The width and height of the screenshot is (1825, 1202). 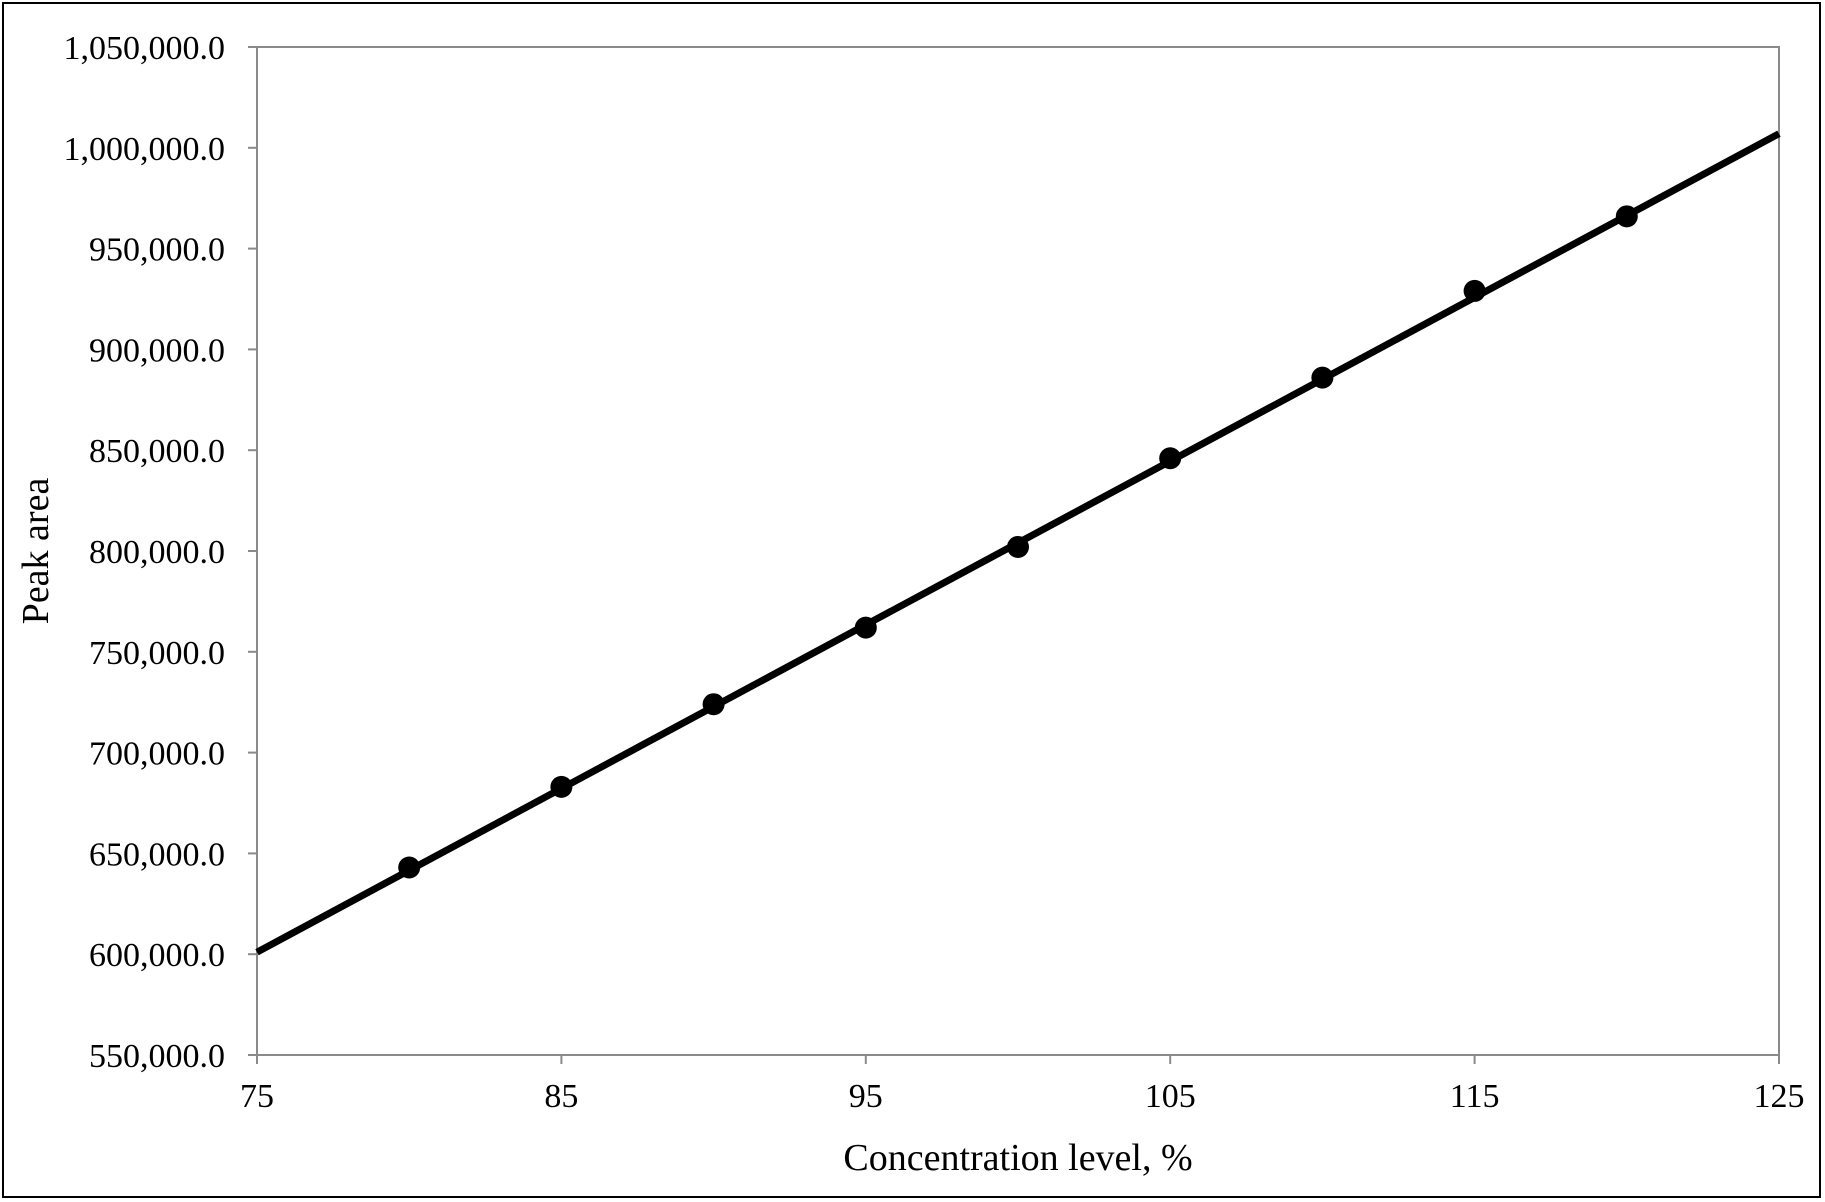 What do you see at coordinates (157, 754) in the screenshot?
I see `y-tick-label: 700,000.0` at bounding box center [157, 754].